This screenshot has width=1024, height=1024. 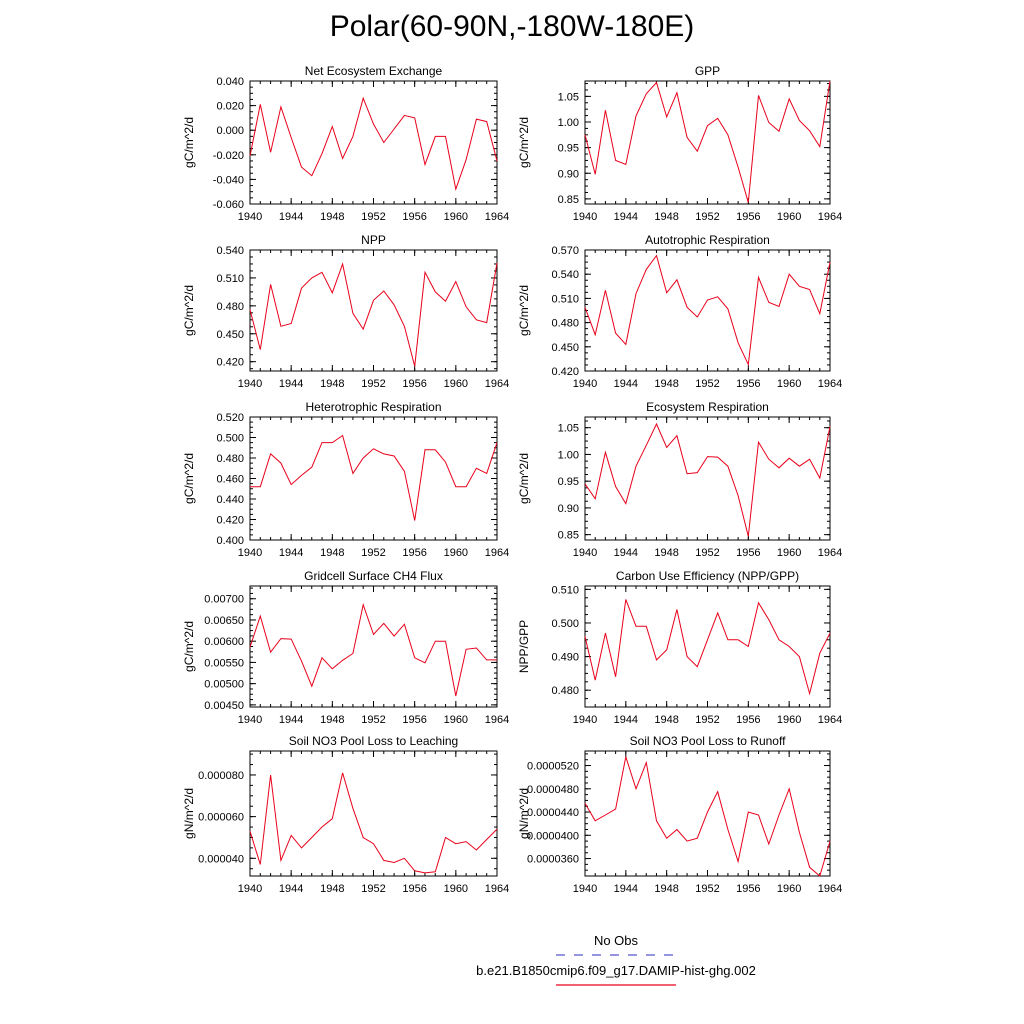 I want to click on y-tick-label: 0.420, so click(x=230, y=521).